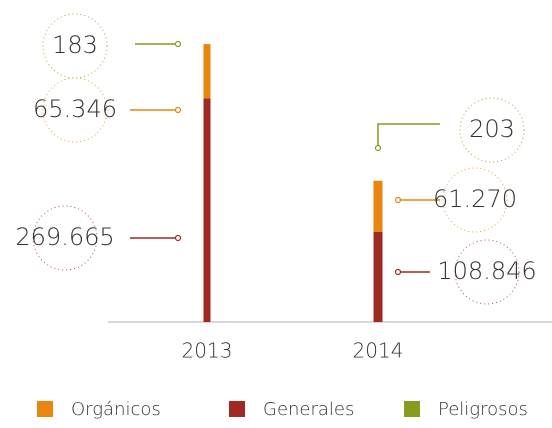 This screenshot has width=552, height=428. I want to click on legend-label: Peligrosos, so click(483, 409).